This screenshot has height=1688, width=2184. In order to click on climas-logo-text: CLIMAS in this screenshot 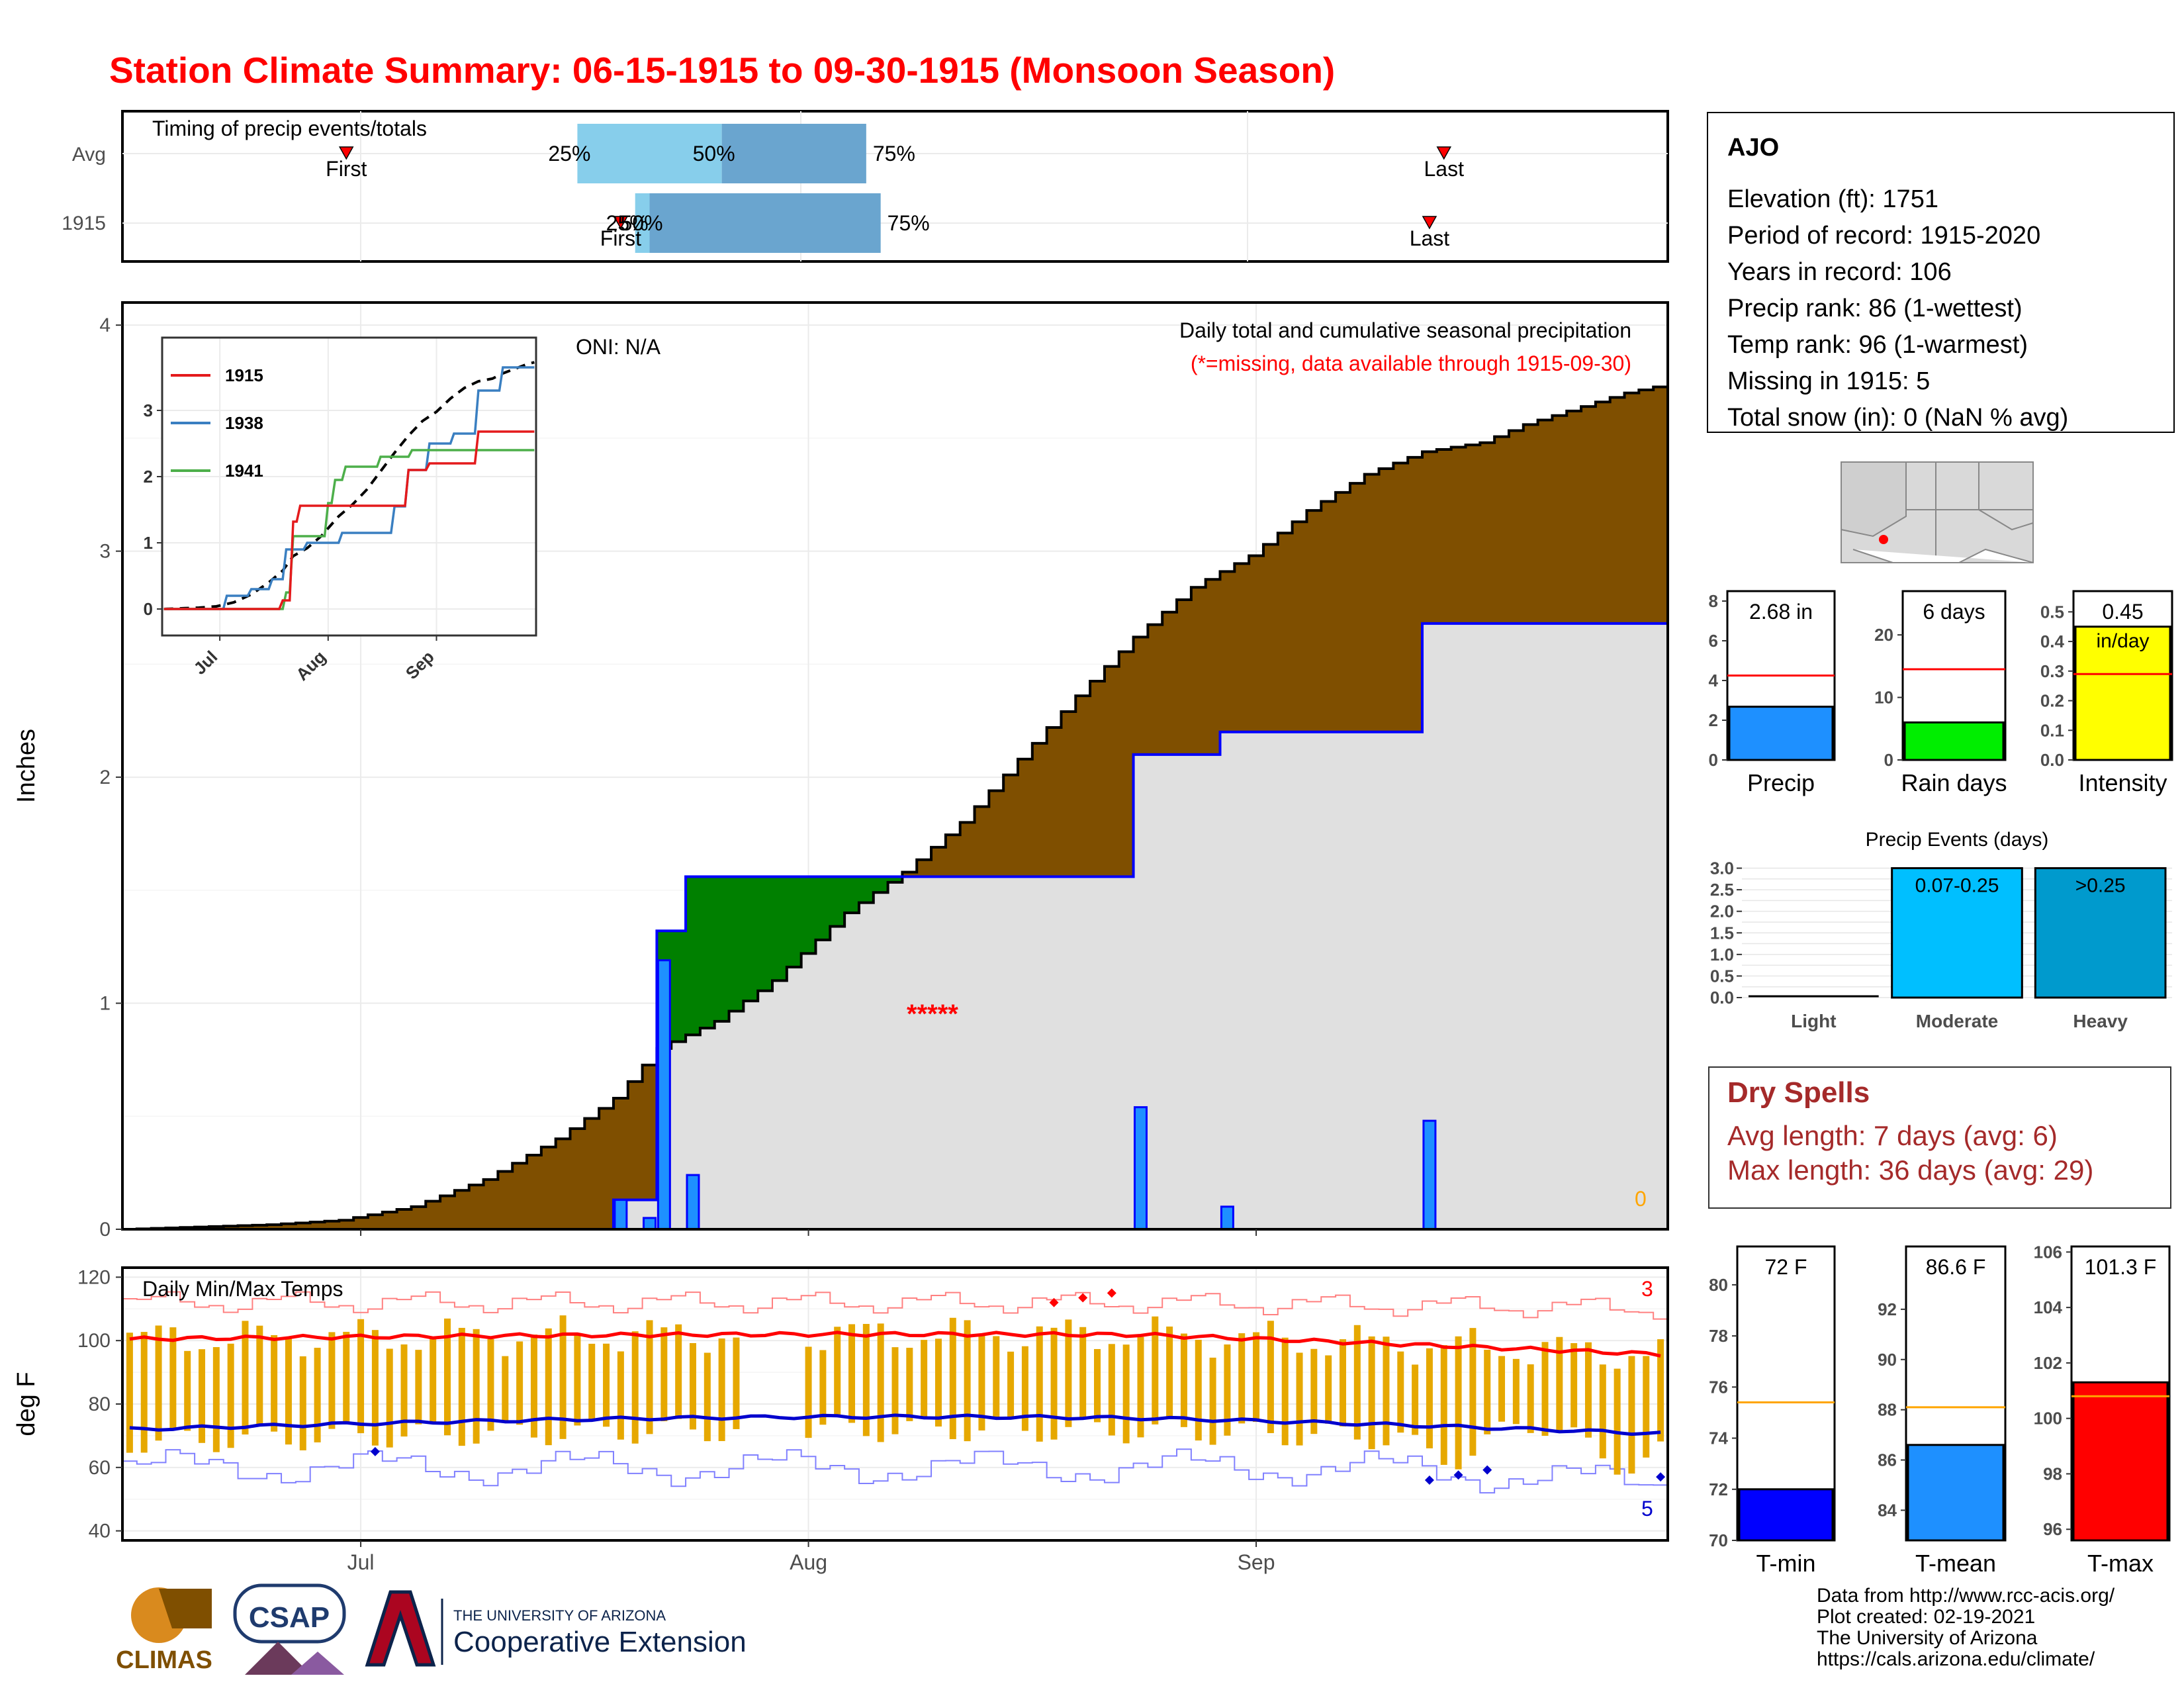, I will do `click(164, 1660)`.